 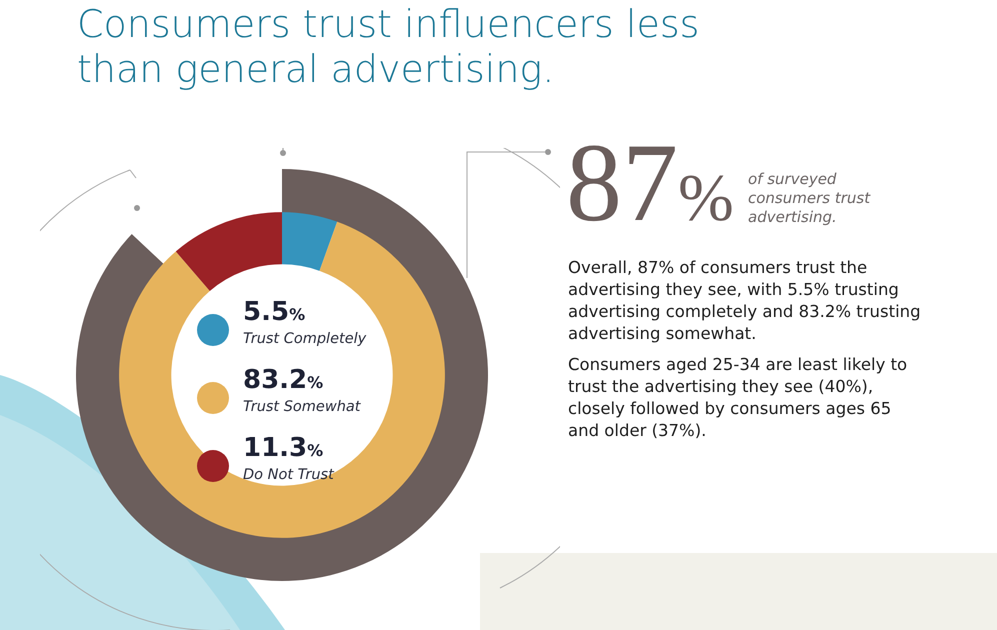 I want to click on legend-label: Trust Completely, so click(x=304, y=339).